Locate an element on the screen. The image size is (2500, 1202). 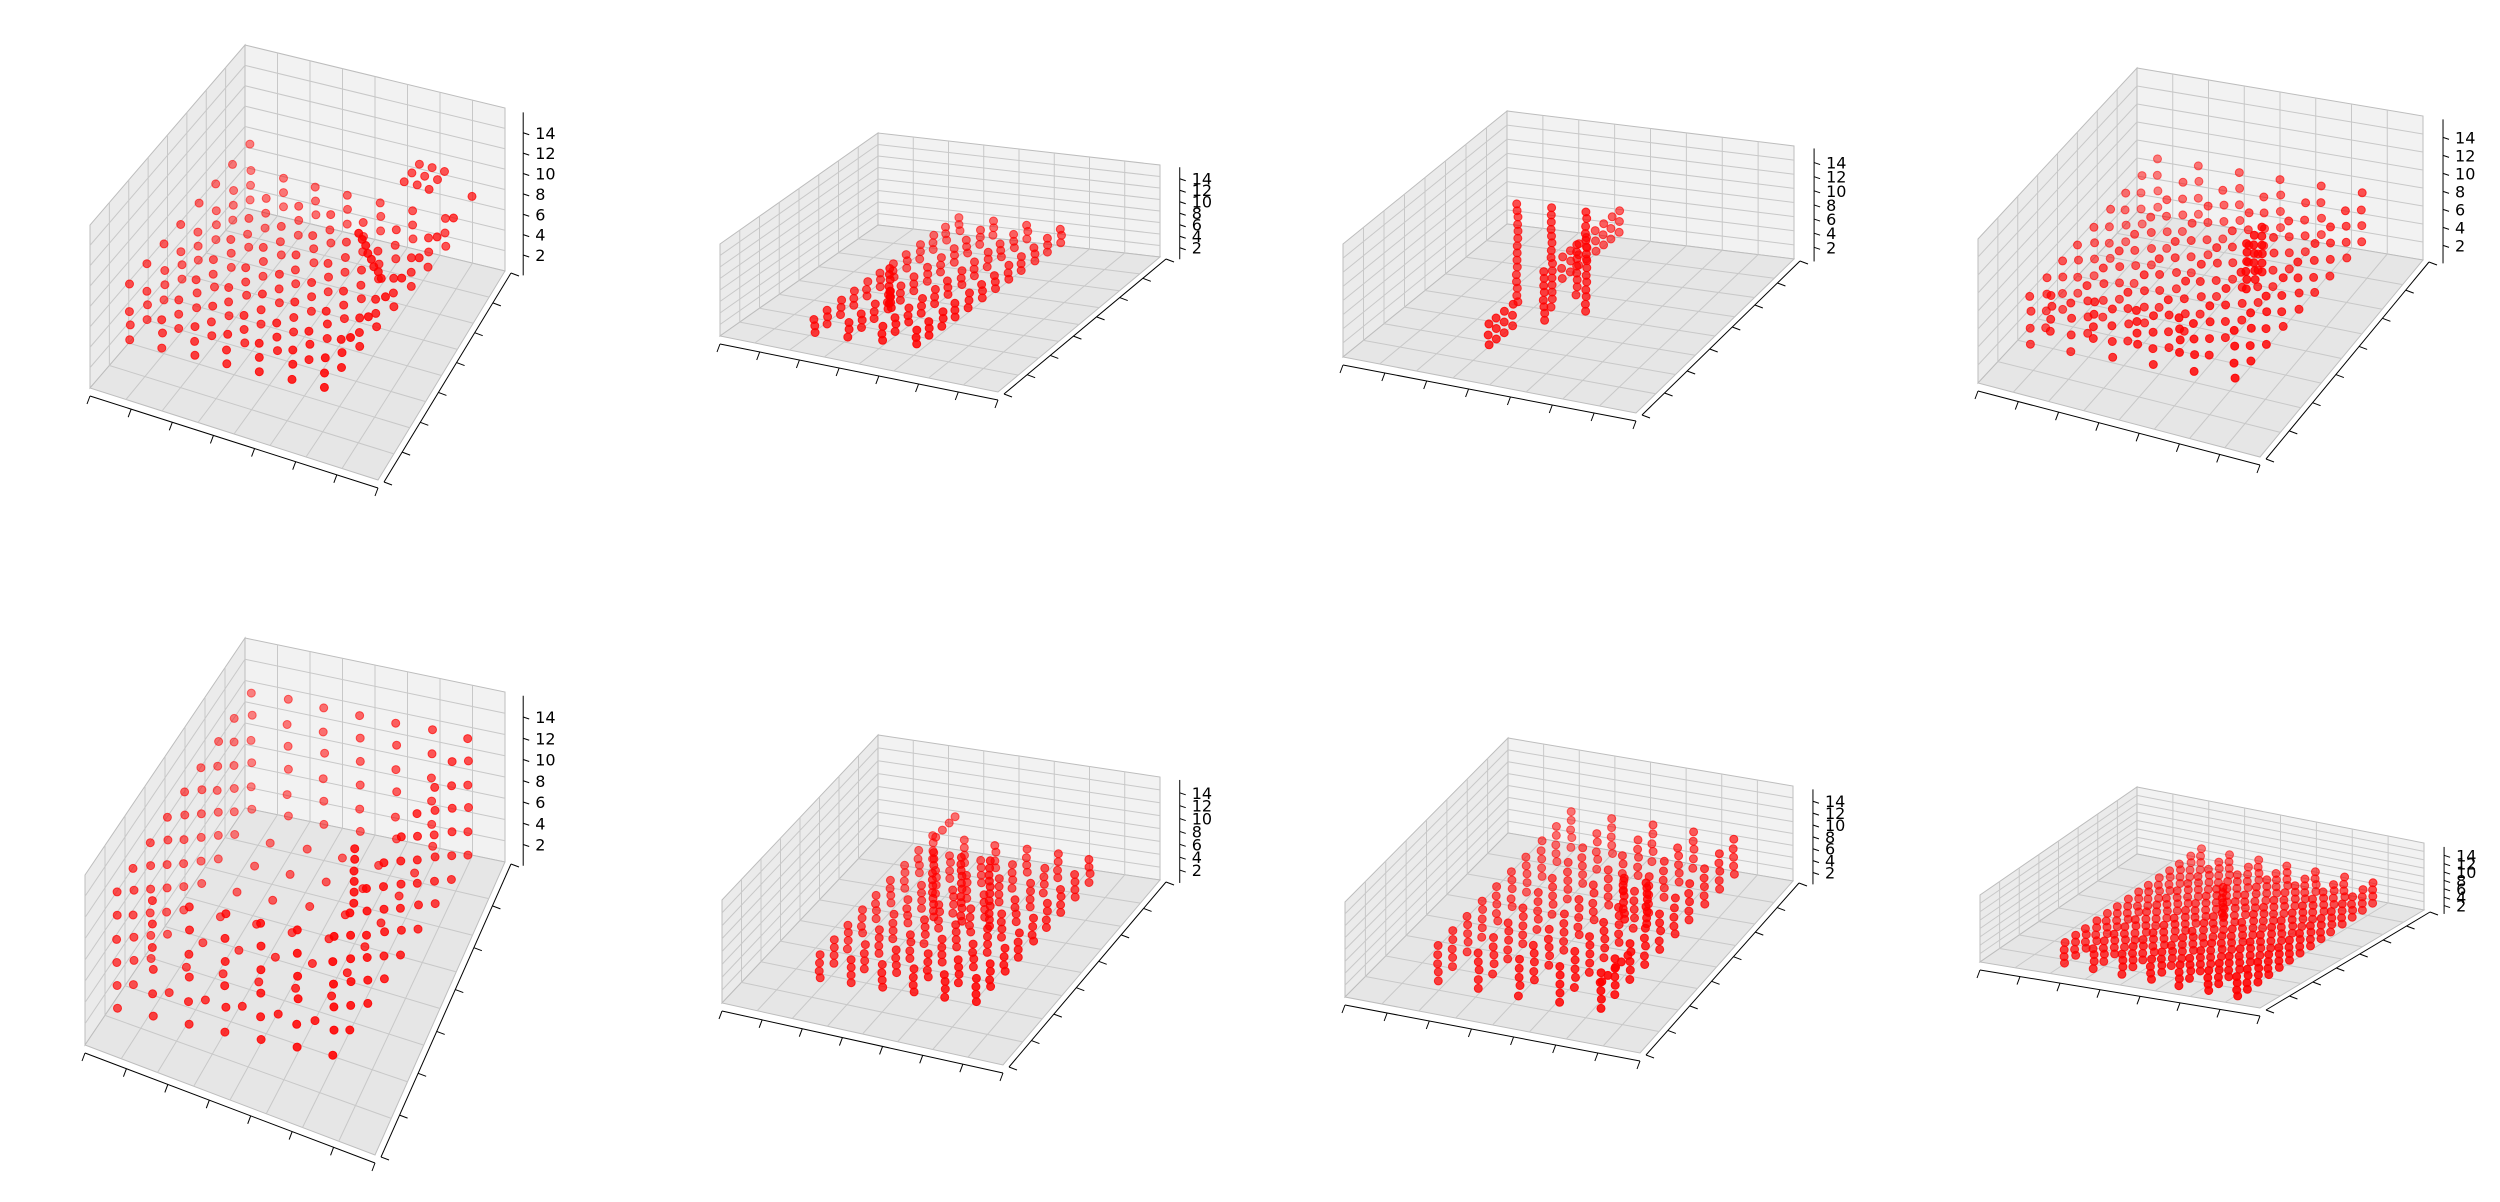
z-tick-label: 12 is located at coordinates (545, 738).